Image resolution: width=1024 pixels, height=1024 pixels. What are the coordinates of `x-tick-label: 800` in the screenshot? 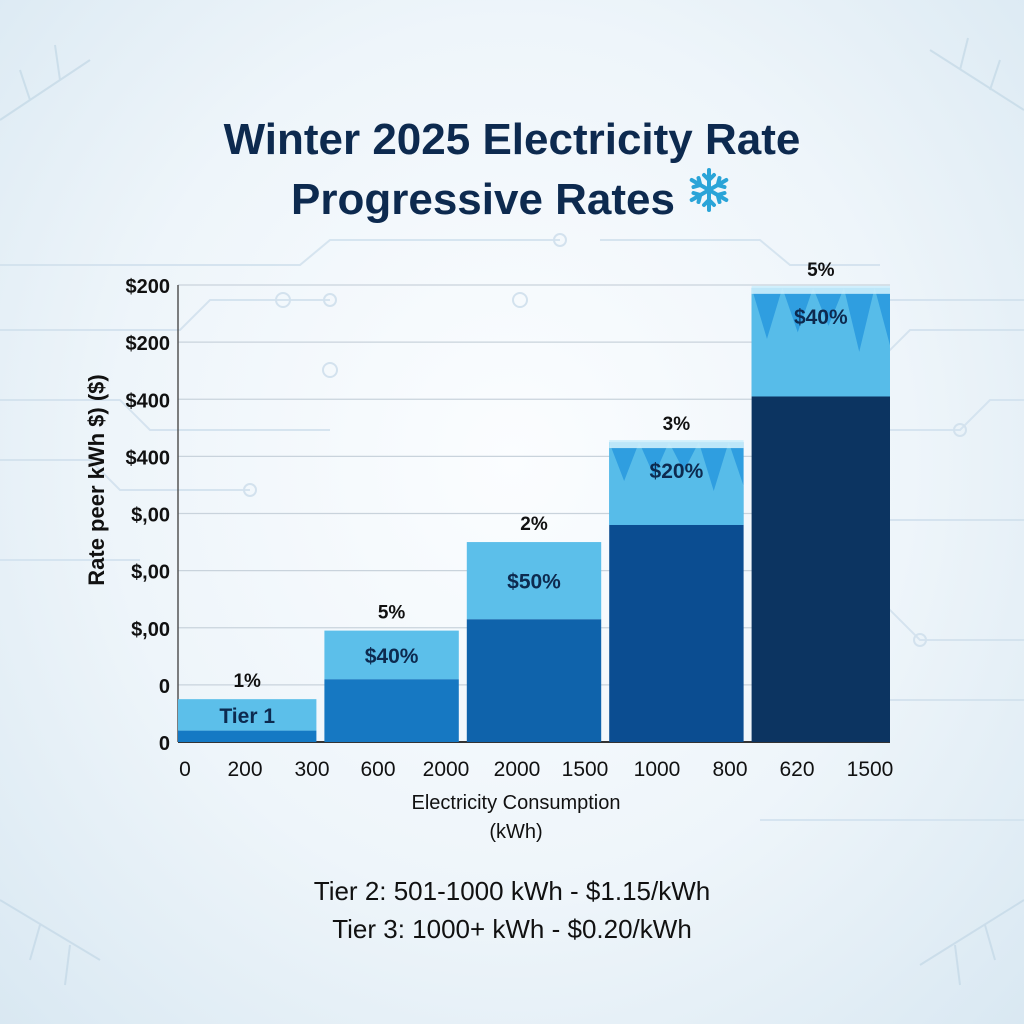 It's located at (729, 769).